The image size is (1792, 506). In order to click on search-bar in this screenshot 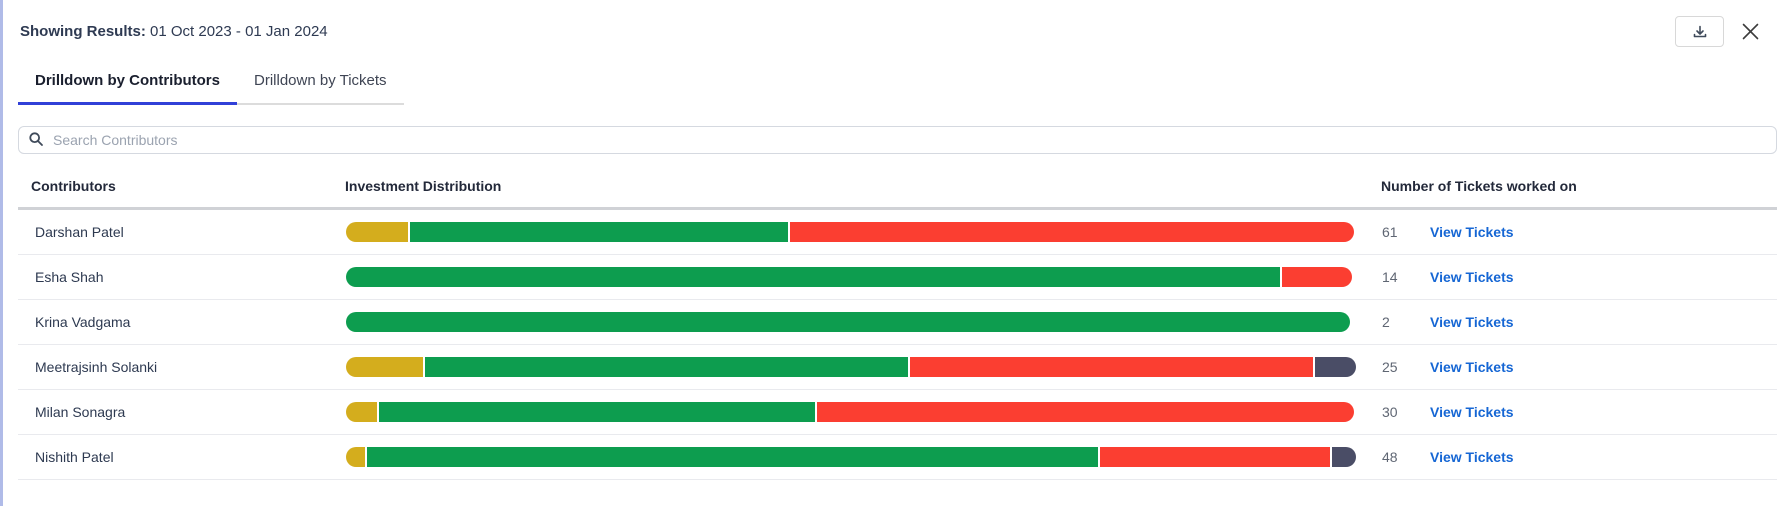, I will do `click(897, 139)`.